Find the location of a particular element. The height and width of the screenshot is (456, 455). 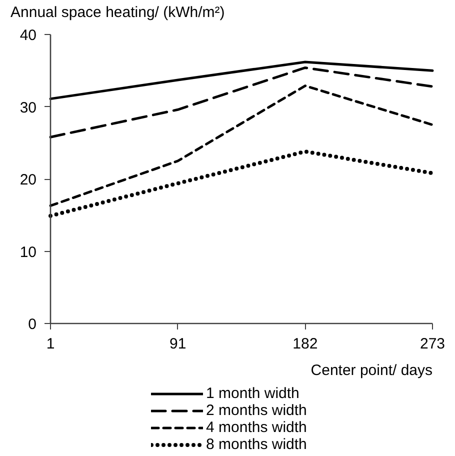

x-tick-label: 273 is located at coordinates (433, 344).